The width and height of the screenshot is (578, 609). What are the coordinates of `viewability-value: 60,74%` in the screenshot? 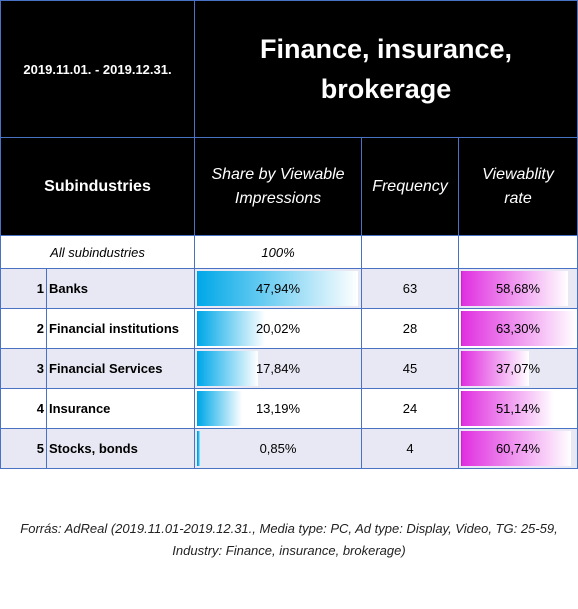 It's located at (518, 448).